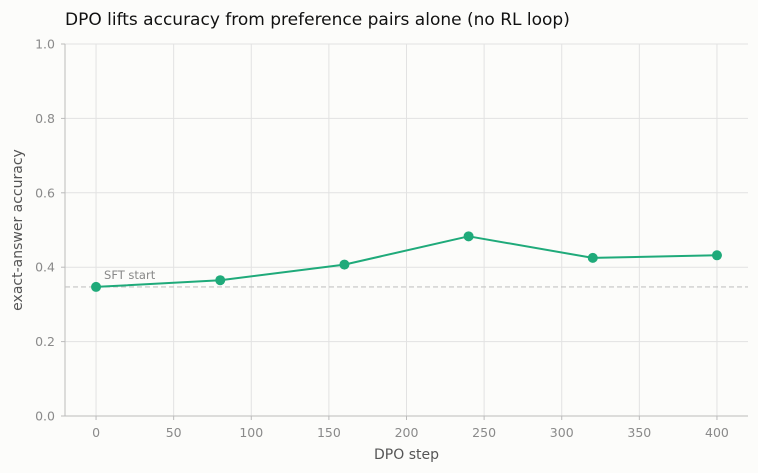  What do you see at coordinates (406, 278) in the screenshot?
I see `reference-line-layer: SFT start` at bounding box center [406, 278].